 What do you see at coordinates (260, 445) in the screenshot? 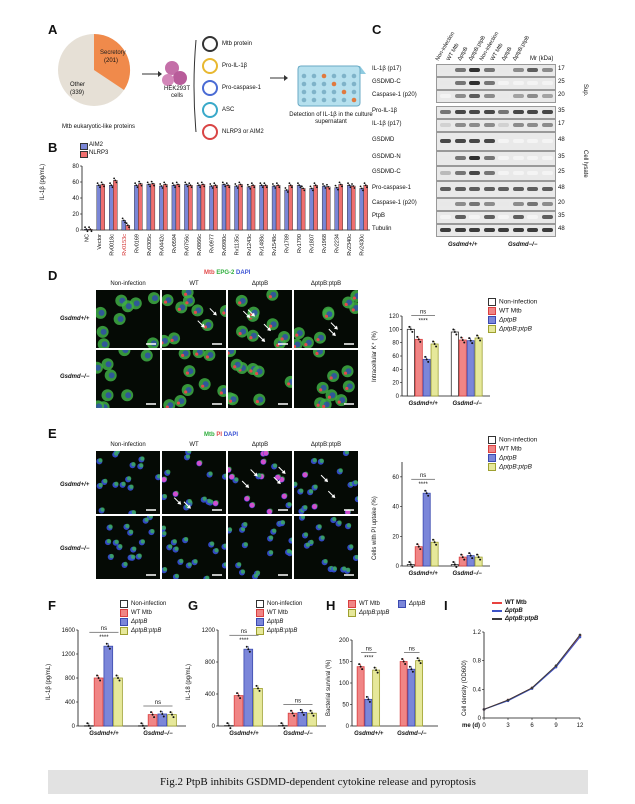
I see `micro-col-header-2: ΔptpB` at bounding box center [260, 445].